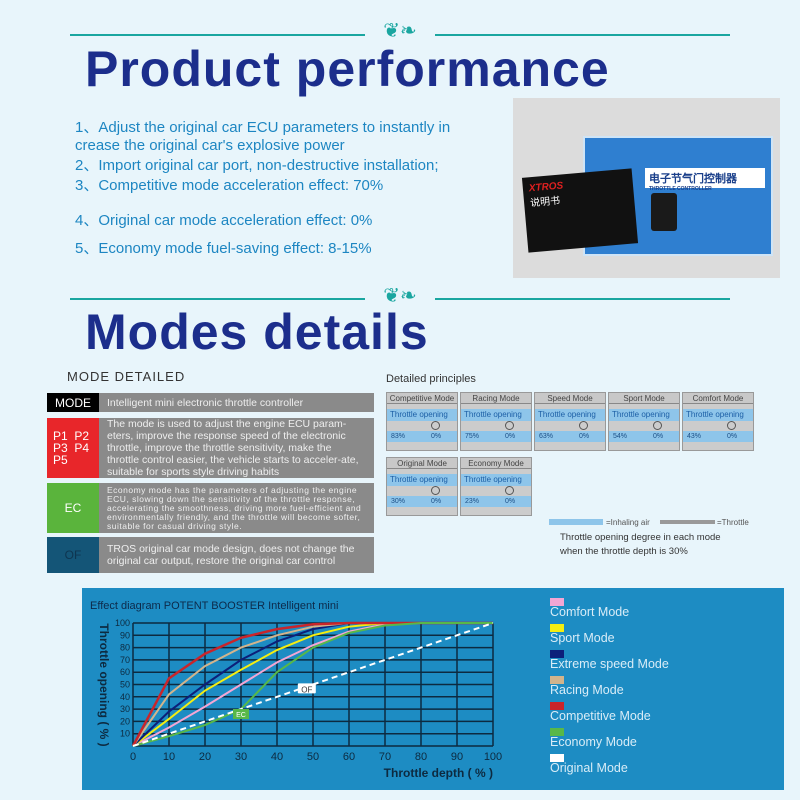 This screenshot has height=800, width=800. I want to click on y-tick-label: 80, so click(125, 648).